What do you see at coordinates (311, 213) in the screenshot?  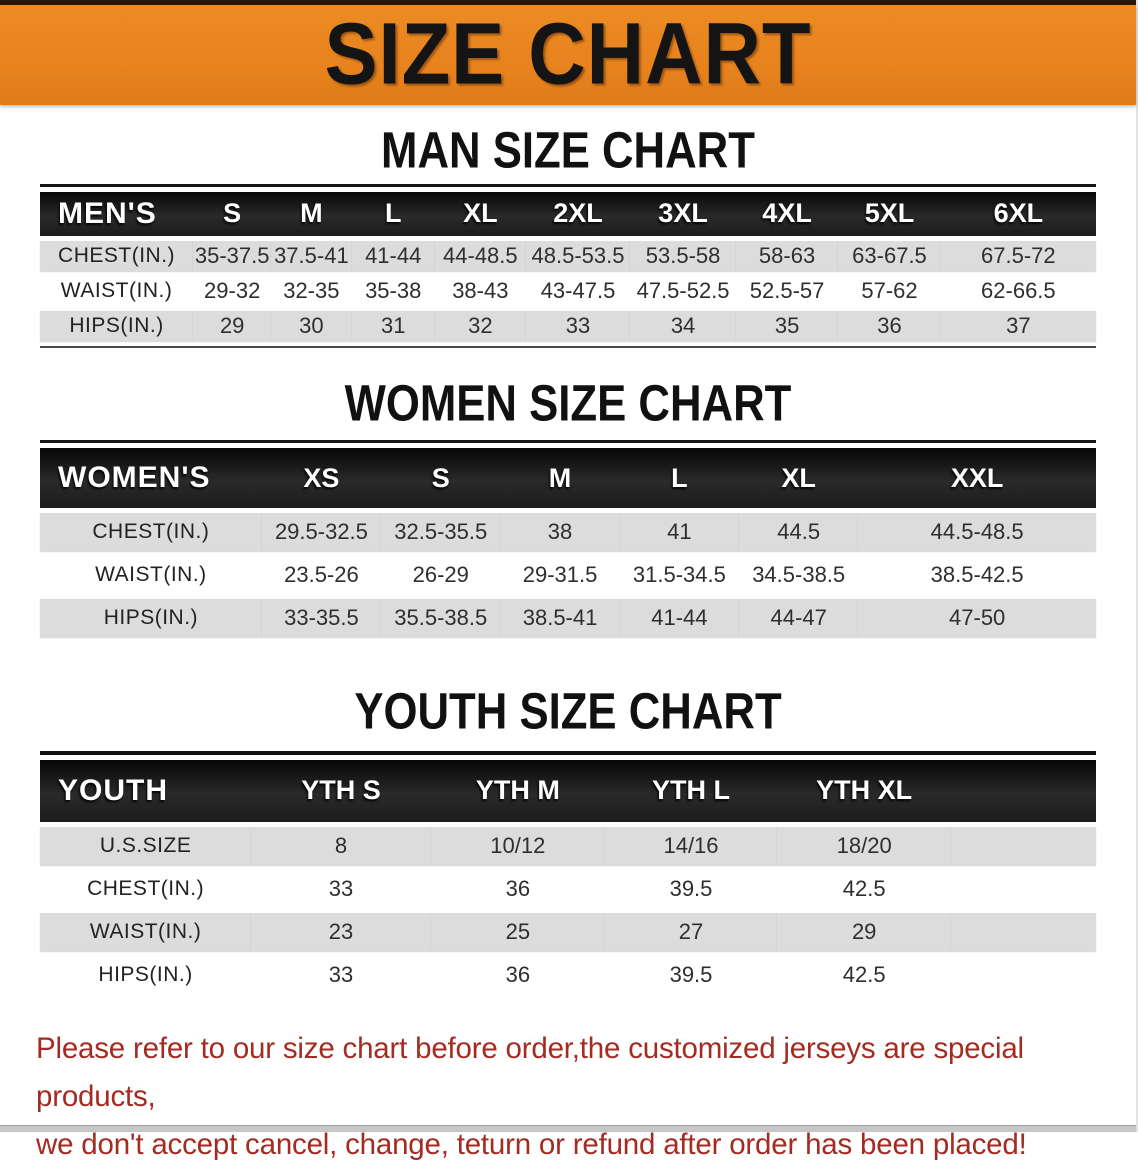 I see `men-col-header: M` at bounding box center [311, 213].